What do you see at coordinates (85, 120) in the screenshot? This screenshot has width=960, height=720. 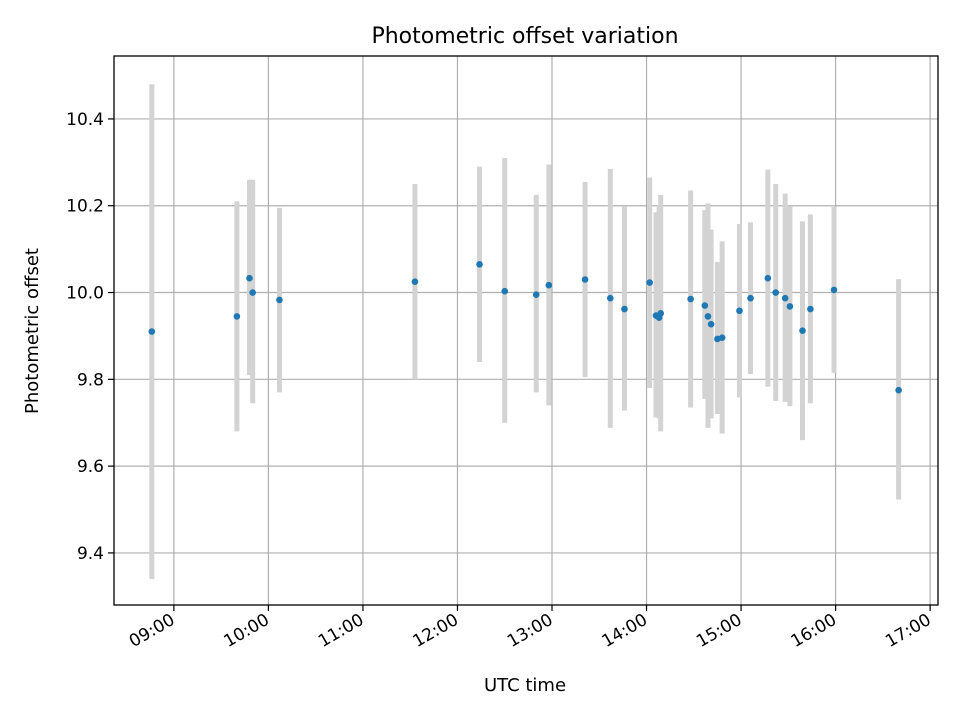 I see `y-tick-label: 10.4` at bounding box center [85, 120].